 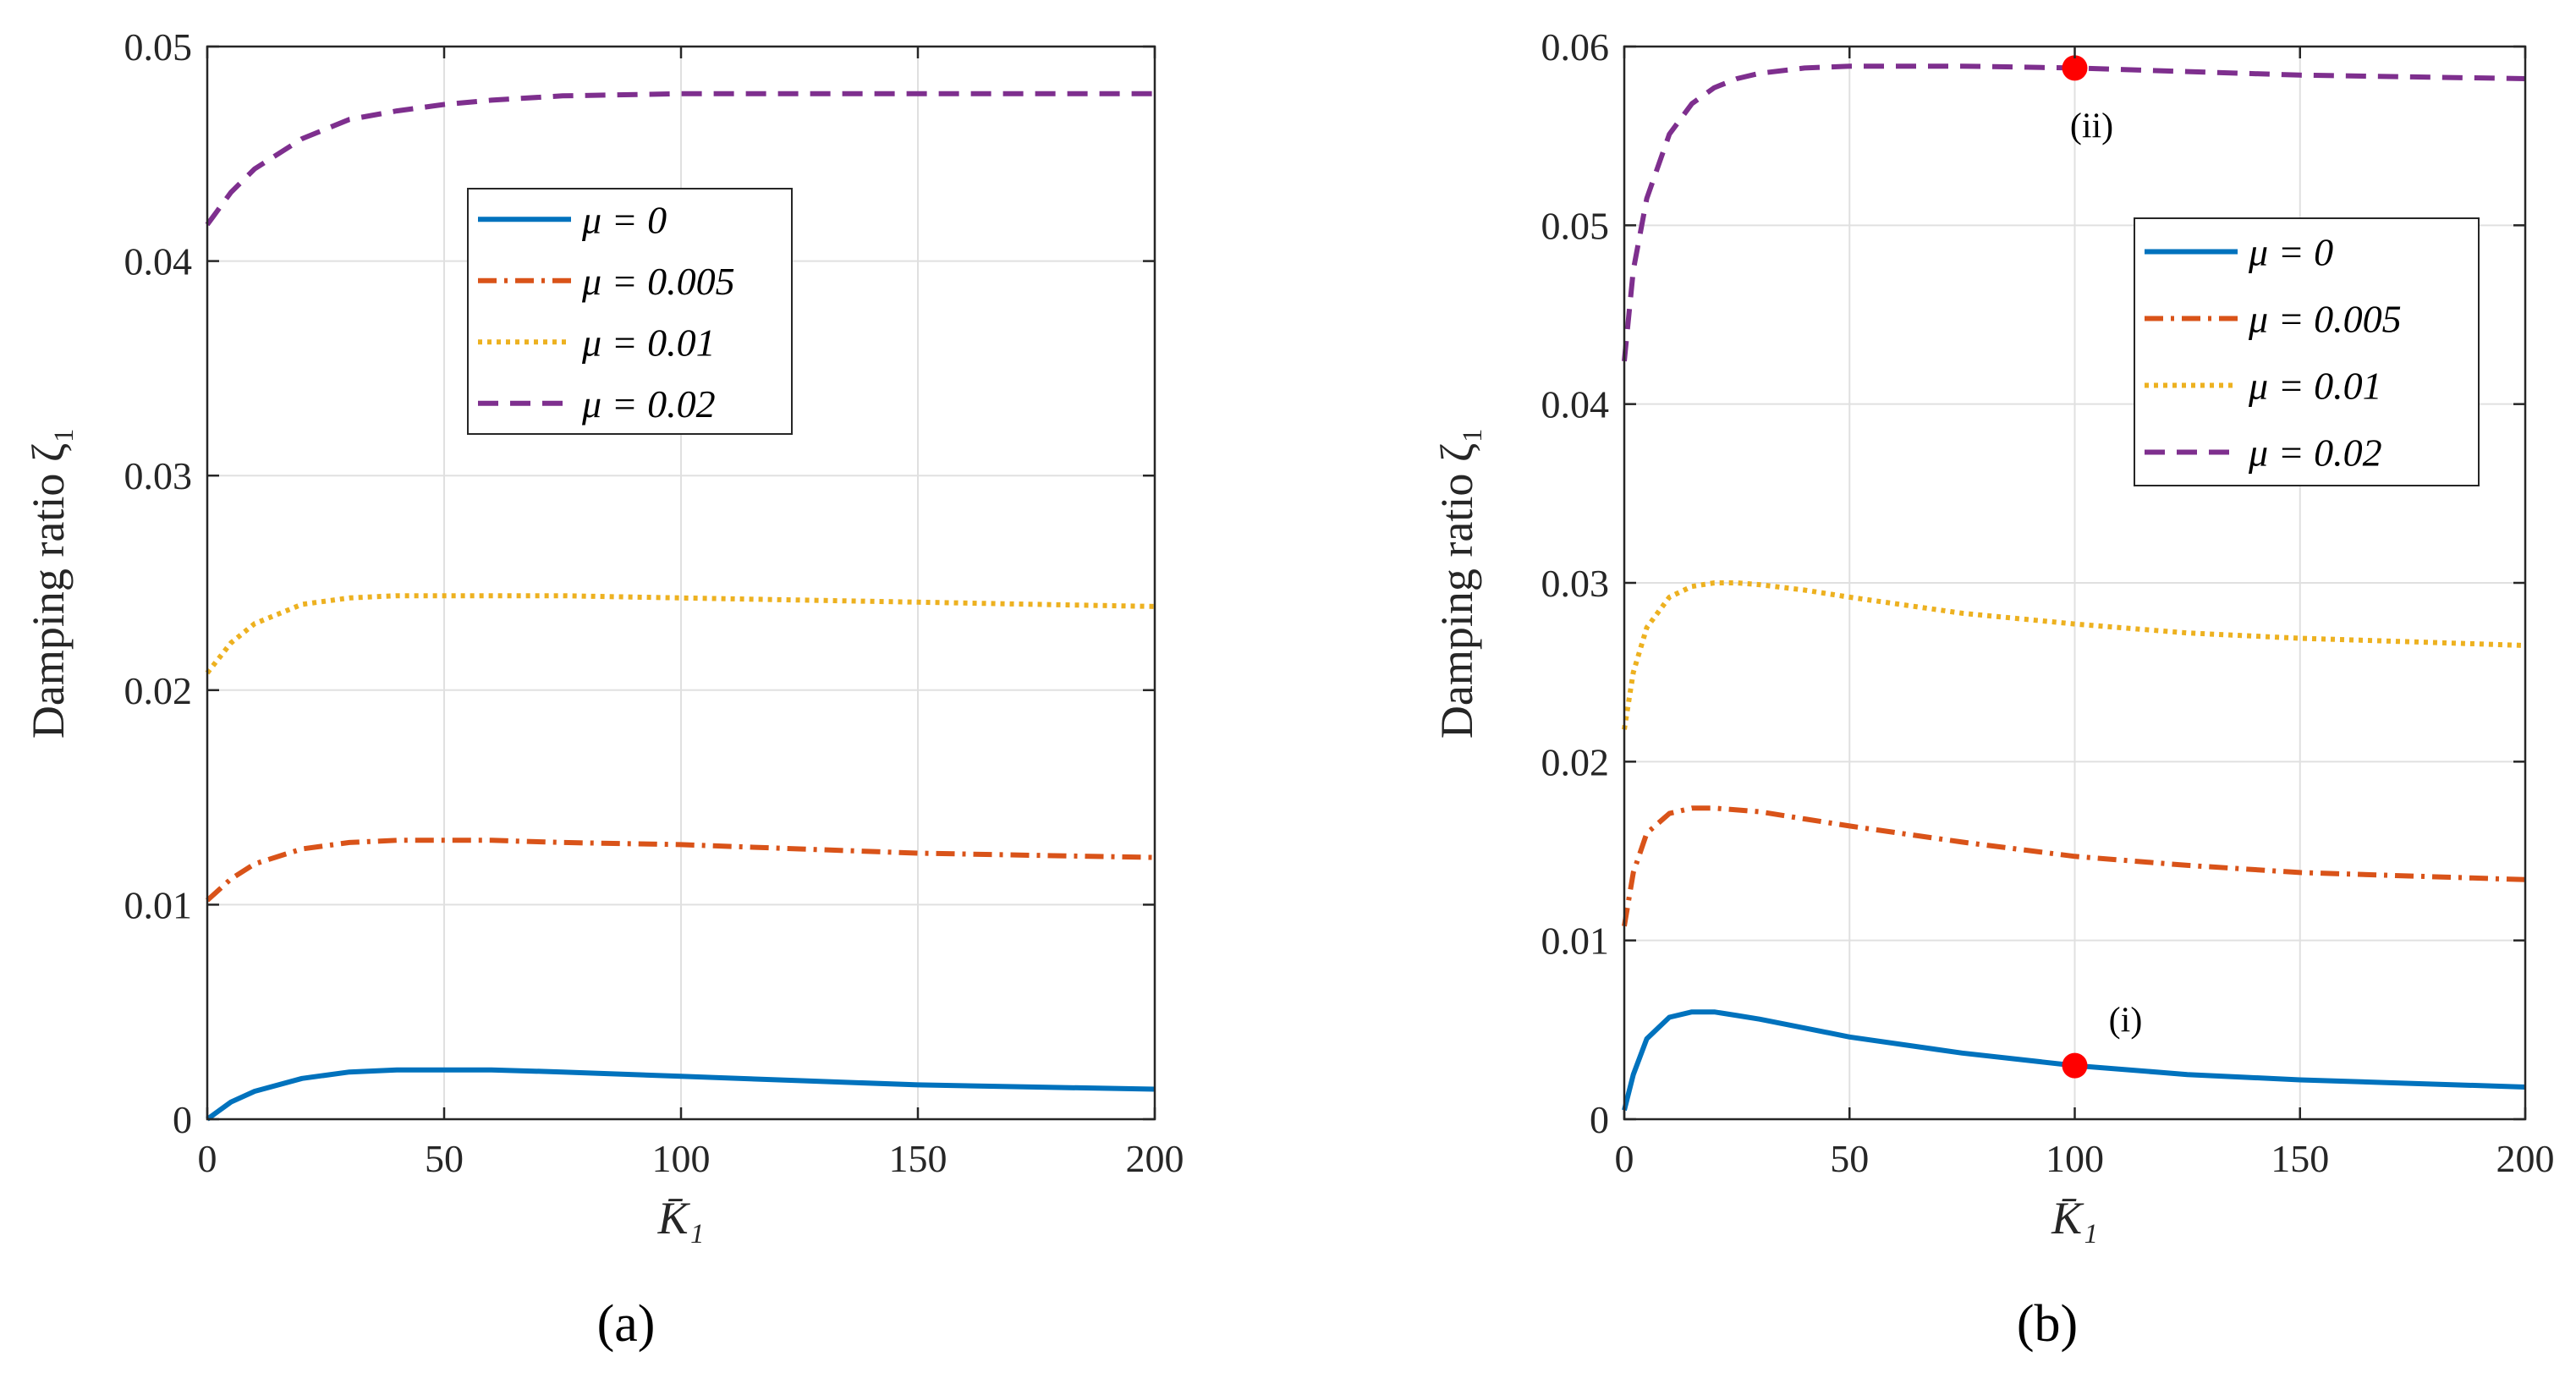 I want to click on annotation-label: (i), so click(x=2126, y=1022).